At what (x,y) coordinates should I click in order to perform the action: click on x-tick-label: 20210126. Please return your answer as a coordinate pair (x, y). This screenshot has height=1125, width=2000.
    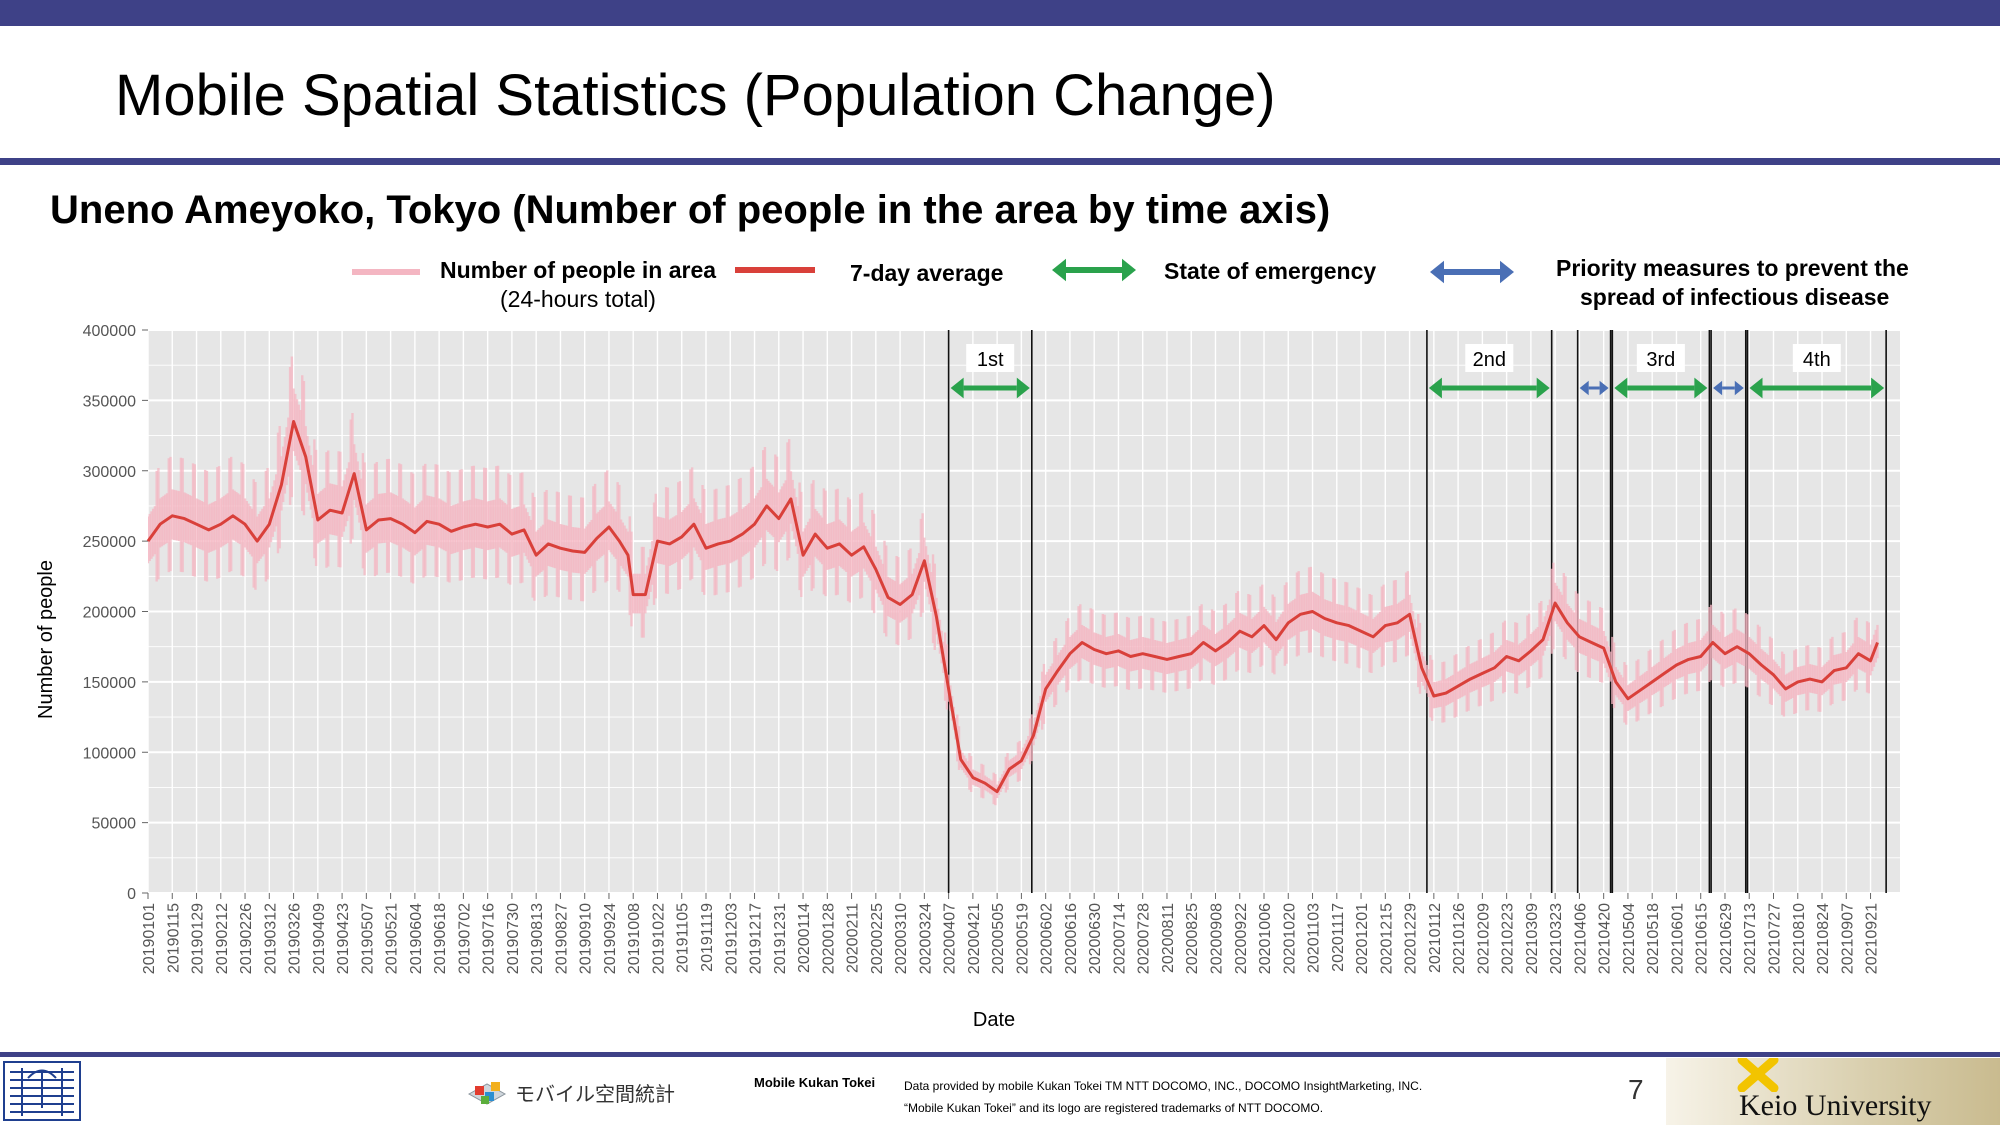
    Looking at the image, I should click on (1459, 938).